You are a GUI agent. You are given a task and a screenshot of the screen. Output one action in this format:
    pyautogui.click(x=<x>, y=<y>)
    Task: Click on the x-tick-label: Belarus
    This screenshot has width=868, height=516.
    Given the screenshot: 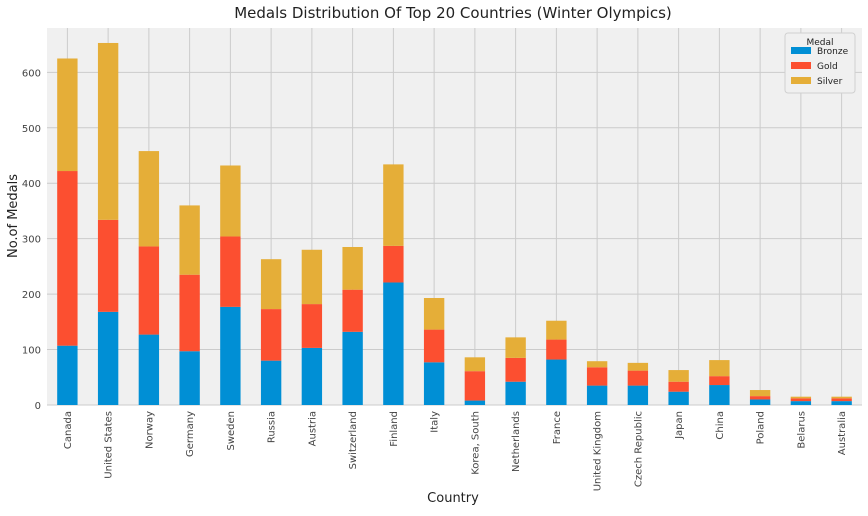 What is the action you would take?
    pyautogui.click(x=801, y=430)
    